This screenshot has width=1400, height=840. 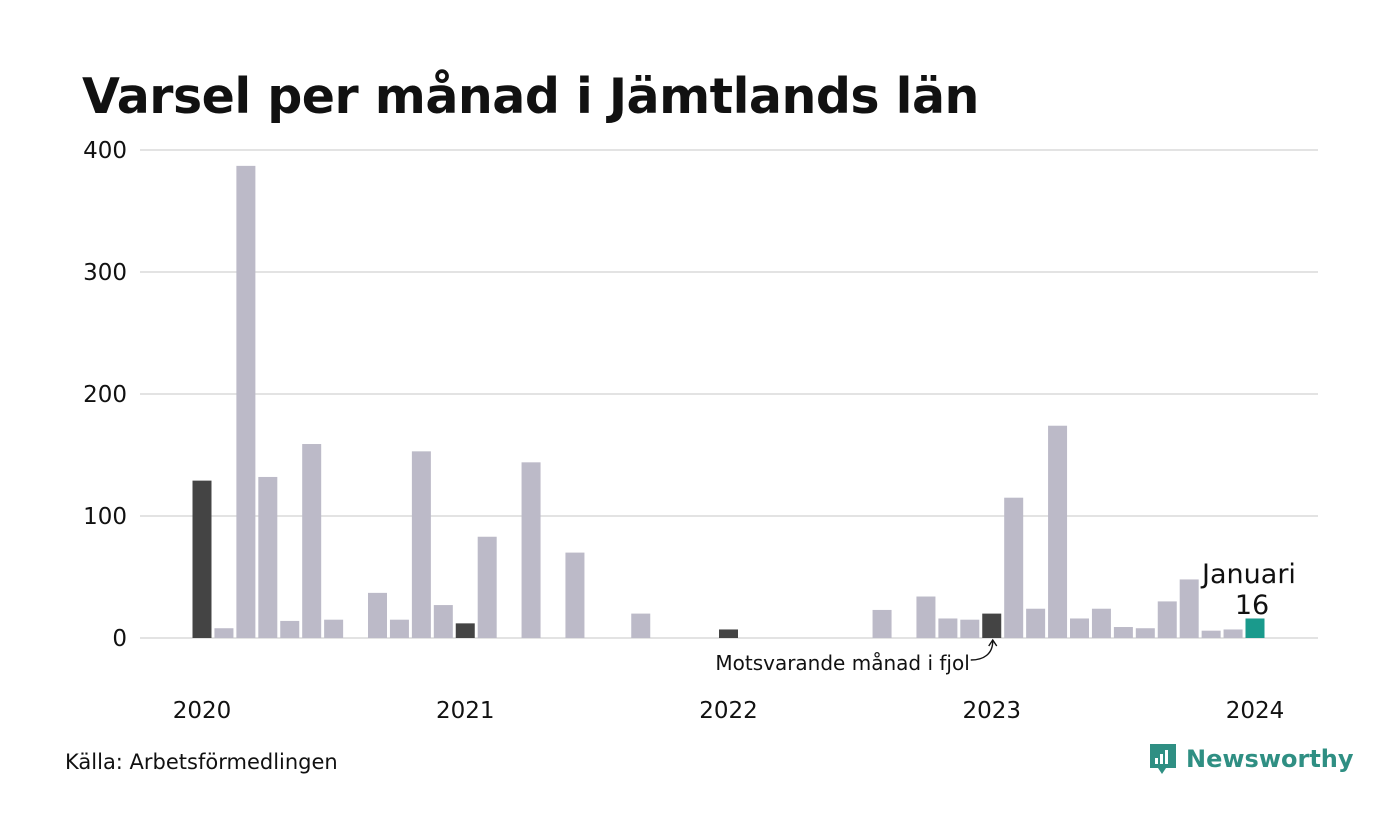 I want to click on x-tick-label: 2021, so click(x=465, y=711).